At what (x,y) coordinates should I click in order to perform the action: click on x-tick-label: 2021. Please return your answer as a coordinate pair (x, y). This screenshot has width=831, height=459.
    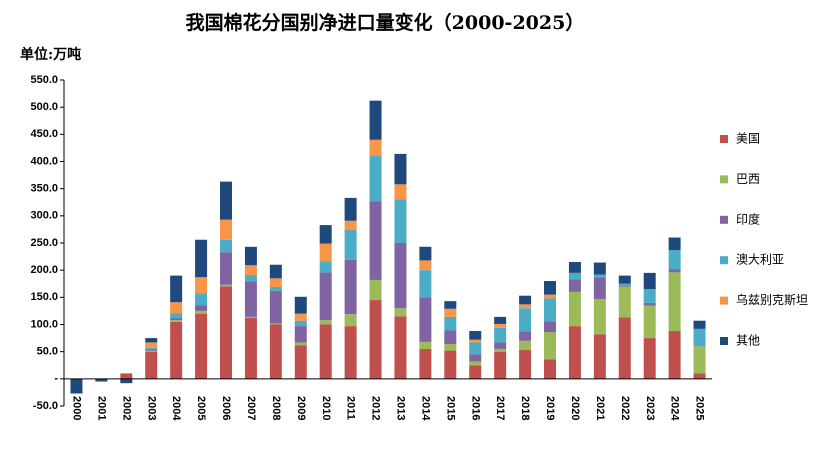
    Looking at the image, I should click on (600, 408).